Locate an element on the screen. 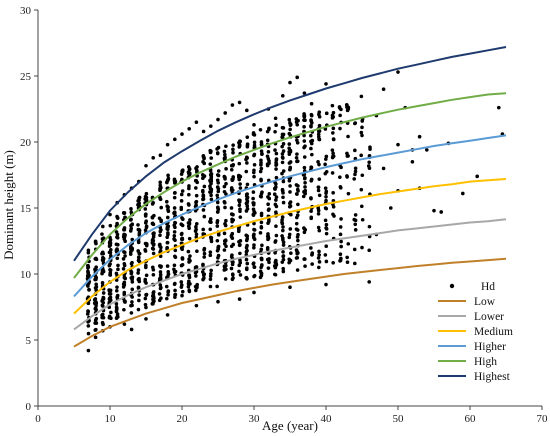  x-tick-label: 50 is located at coordinates (399, 419).